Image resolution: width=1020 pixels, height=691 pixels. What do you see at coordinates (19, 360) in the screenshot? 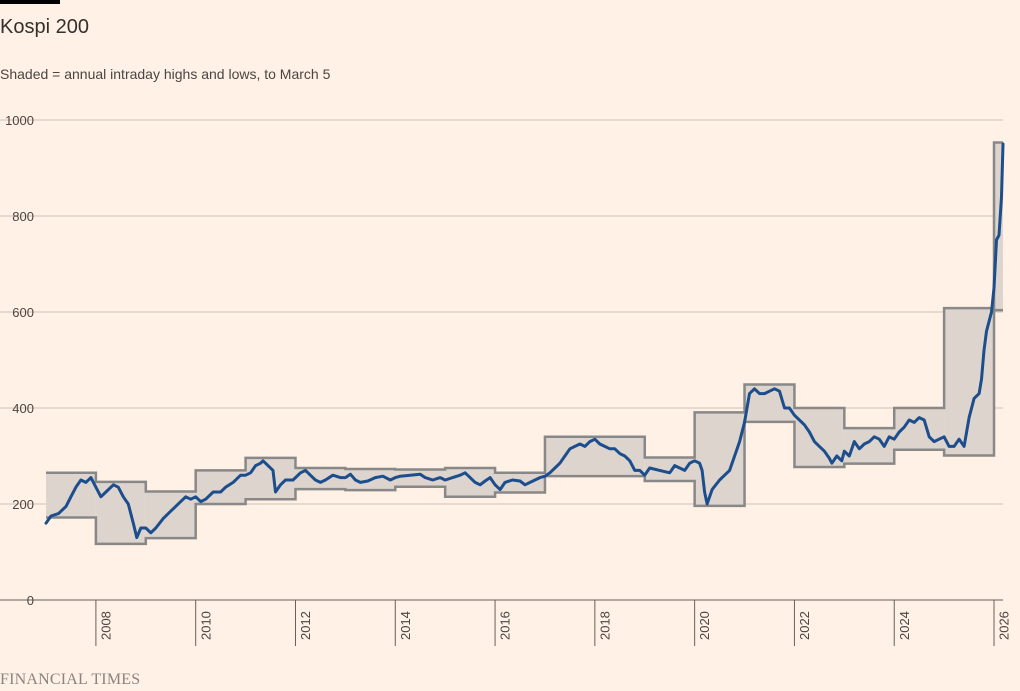
I see `y-axis-ticks: 0 200 400 600 800 1000` at bounding box center [19, 360].